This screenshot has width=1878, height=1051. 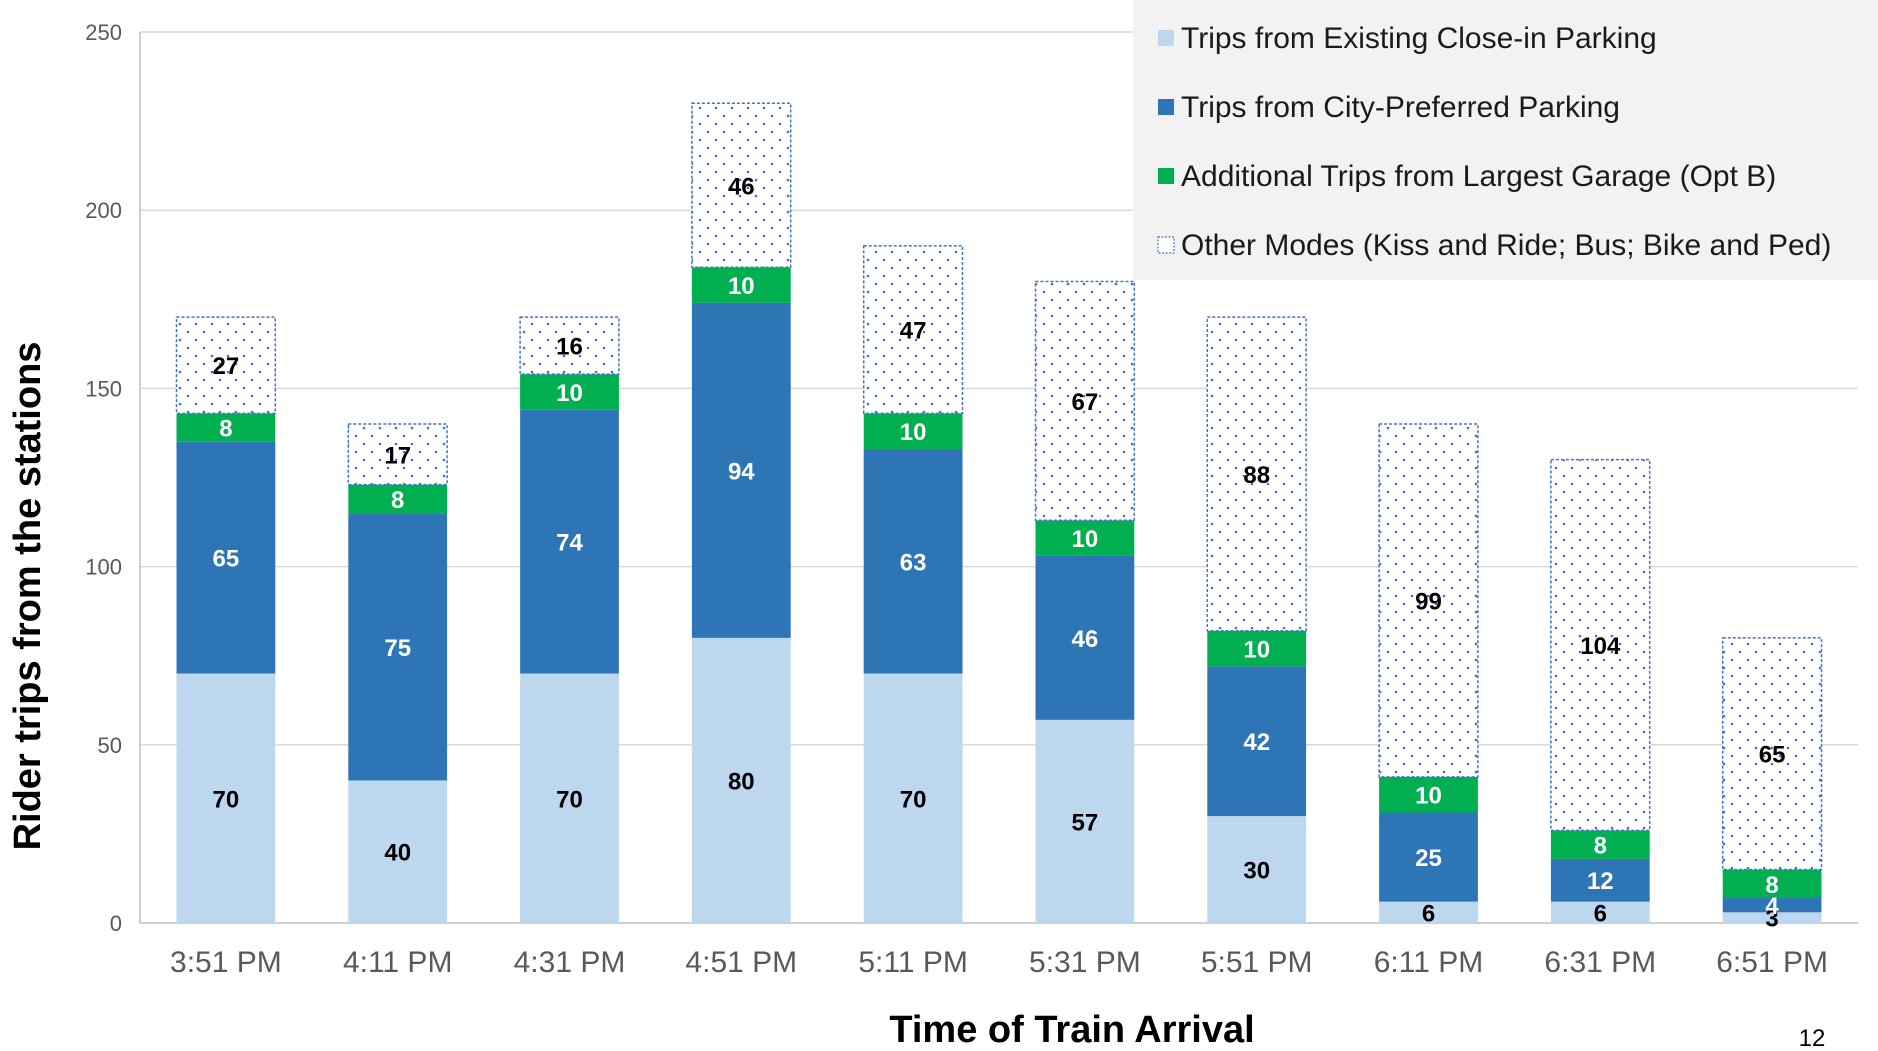 I want to click on y-axis-ticks: 0 50 100 150 200 250, so click(x=103, y=478).